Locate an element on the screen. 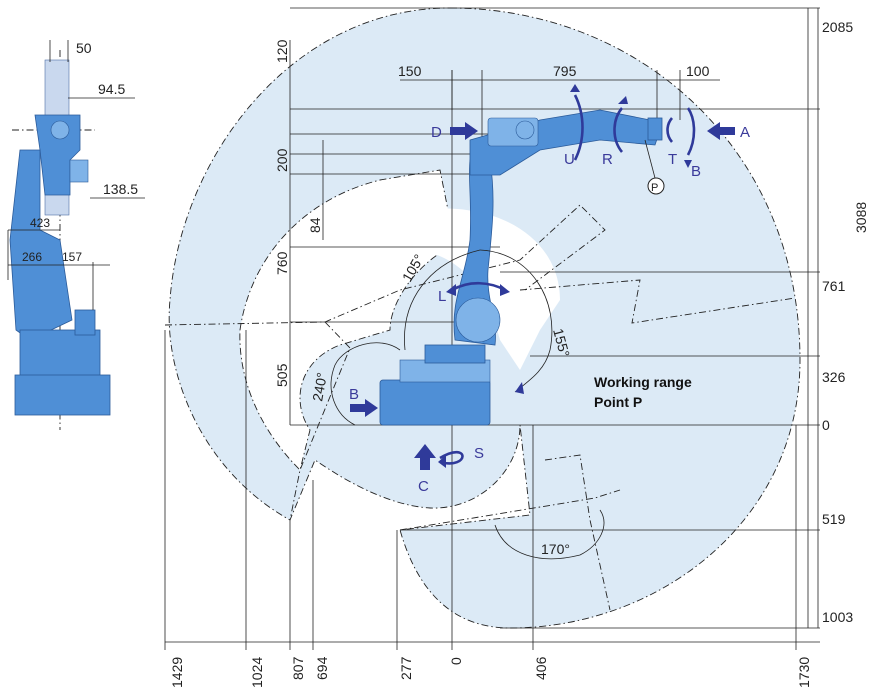 This screenshot has width=870, height=698. bottom-dim-0: 0 is located at coordinates (456, 661).